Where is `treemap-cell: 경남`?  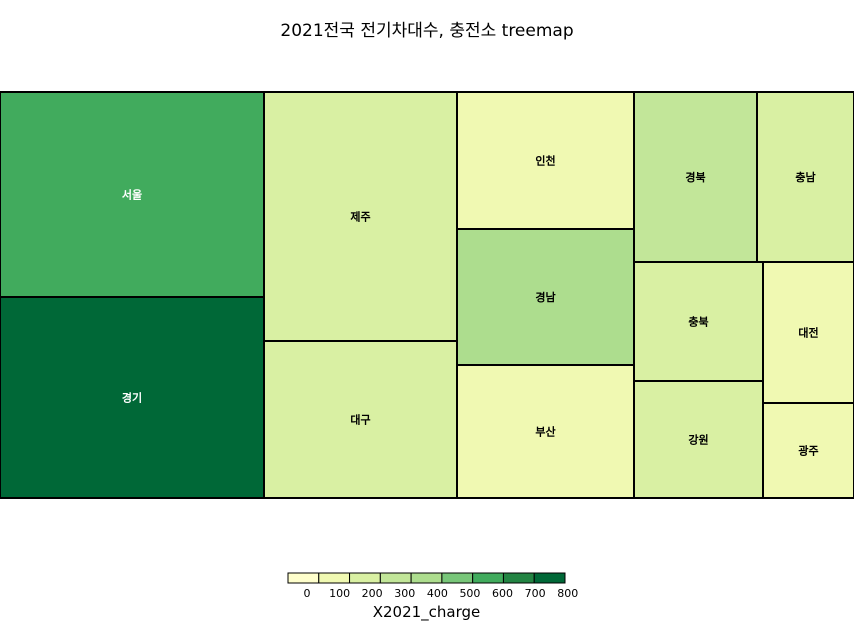
treemap-cell: 경남 is located at coordinates (545, 297).